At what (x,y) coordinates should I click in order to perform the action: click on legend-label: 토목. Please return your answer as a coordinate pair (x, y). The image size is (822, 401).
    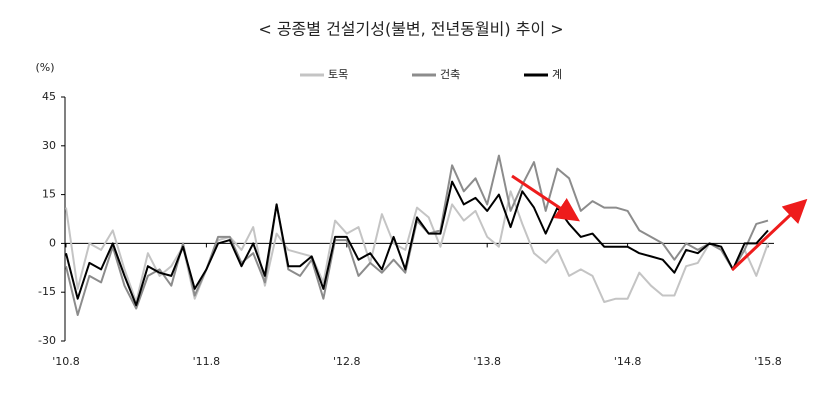
    Looking at the image, I should click on (338, 74).